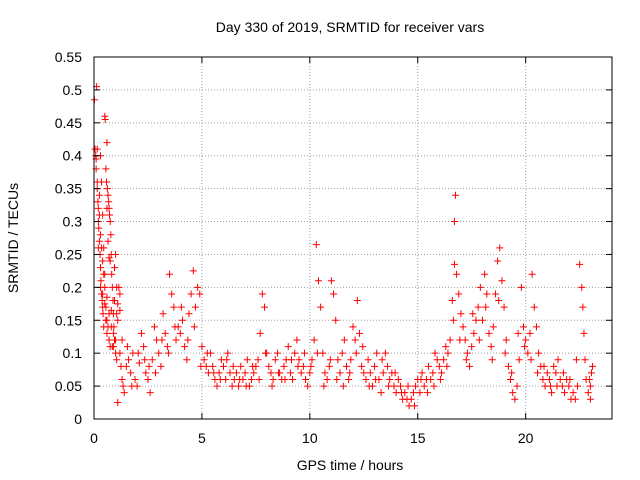 This screenshot has height=480, width=640. What do you see at coordinates (13, 238) in the screenshot?
I see `y-axis-label: SRMTID / TECUs` at bounding box center [13, 238].